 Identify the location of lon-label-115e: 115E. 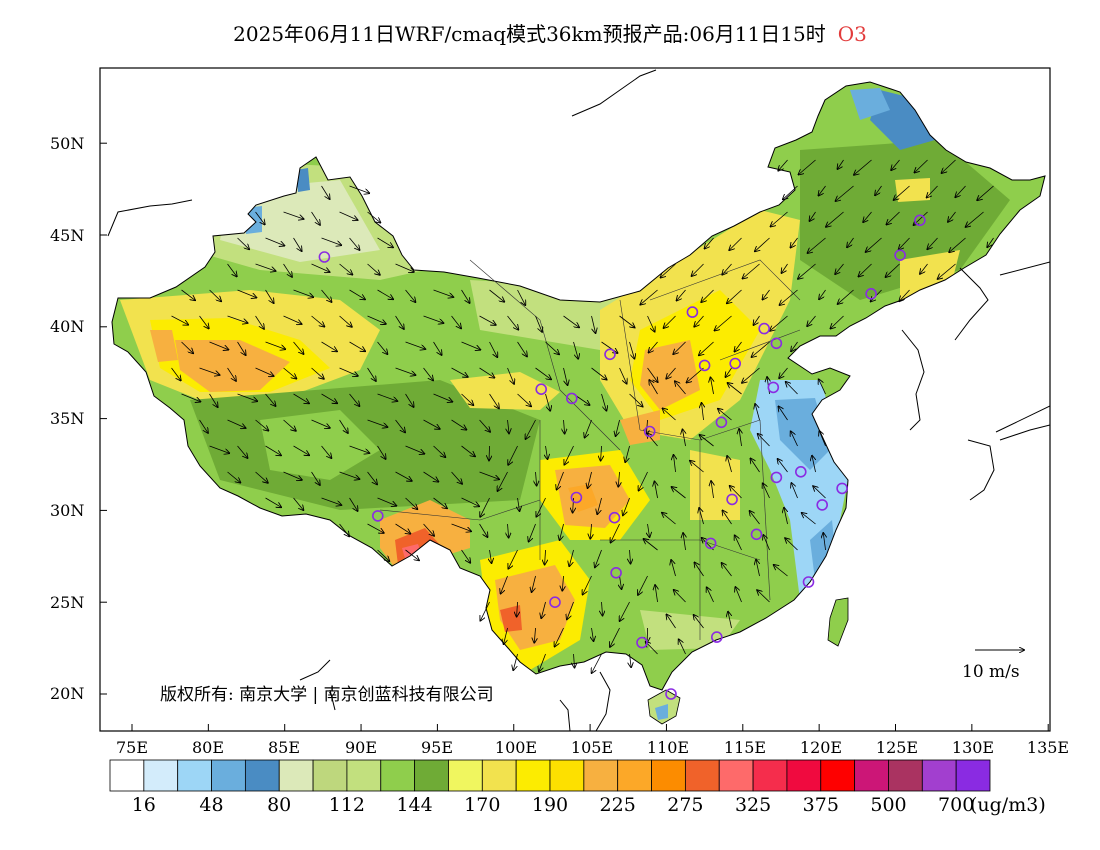
(745, 747).